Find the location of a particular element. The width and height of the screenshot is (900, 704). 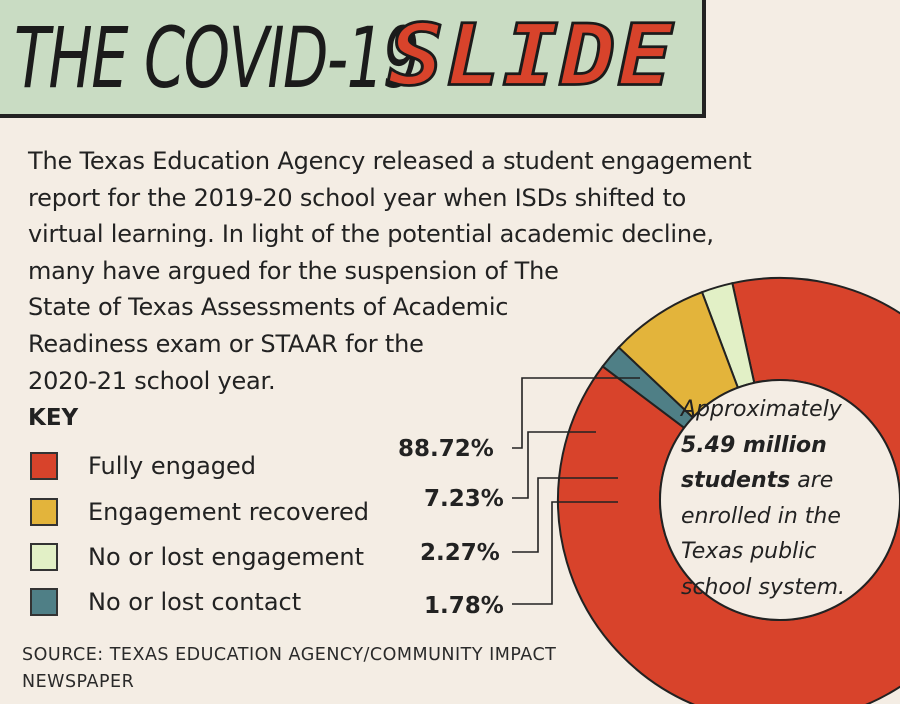

legend-item-engagement-recovered: Engagement recovered is located at coordinates (199, 512).